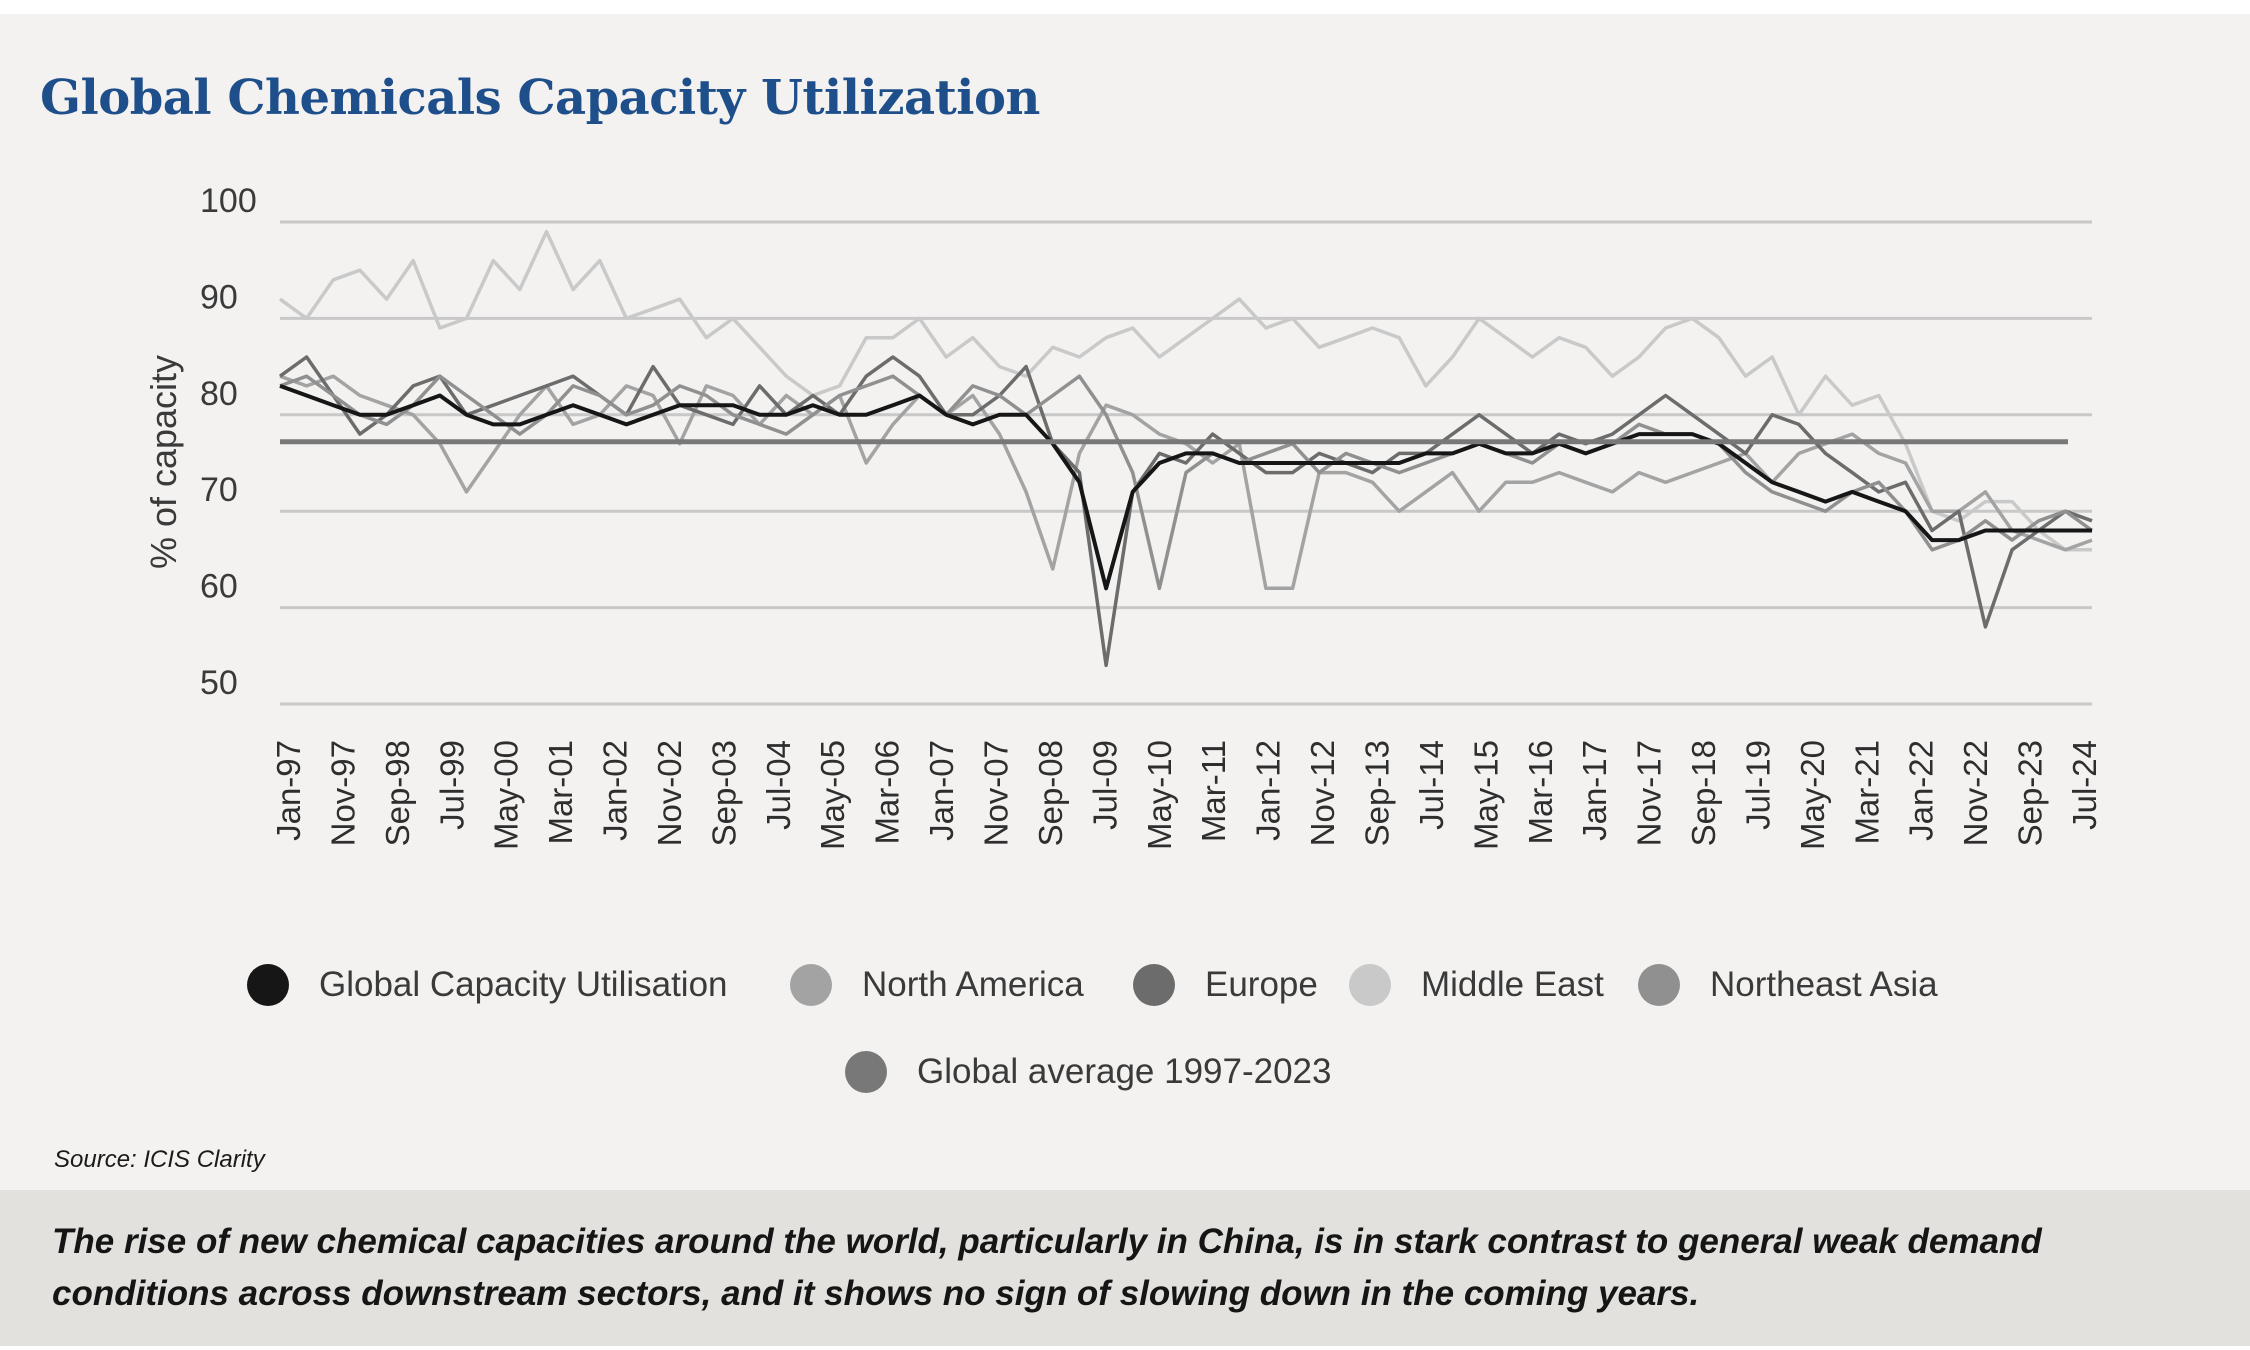 This screenshot has width=2250, height=1350. Describe the element at coordinates (723, 793) in the screenshot. I see `x-tick-label: Sep-03` at that location.